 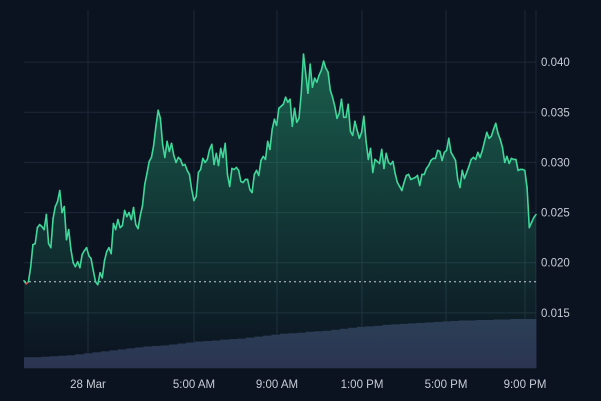 What do you see at coordinates (555, 63) in the screenshot?
I see `y-tick-label: 0.040` at bounding box center [555, 63].